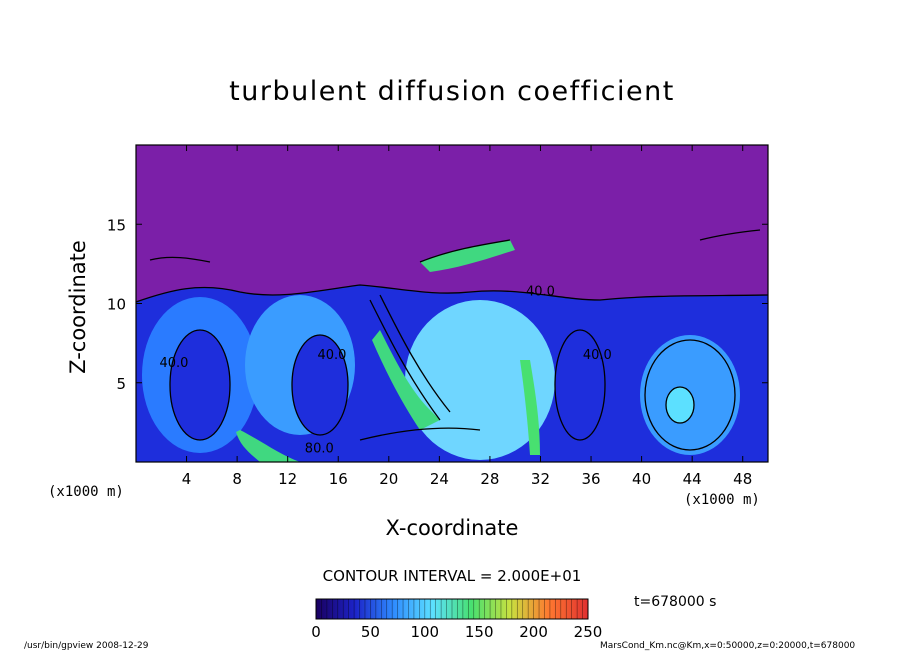 The image size is (904, 654). Describe the element at coordinates (320, 385) in the screenshot. I see `vortex-2-core` at that location.